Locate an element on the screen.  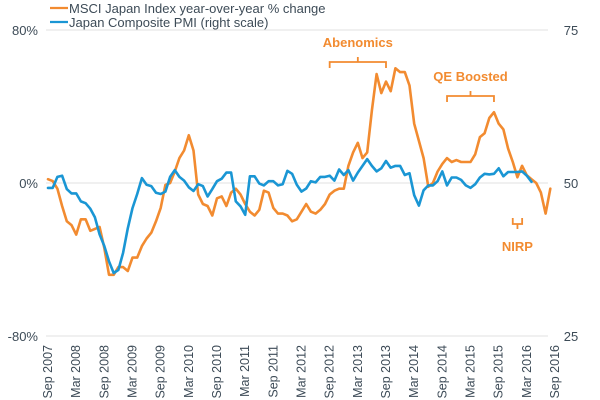
right-axis: 75 50 25 is located at coordinates (571, 183).